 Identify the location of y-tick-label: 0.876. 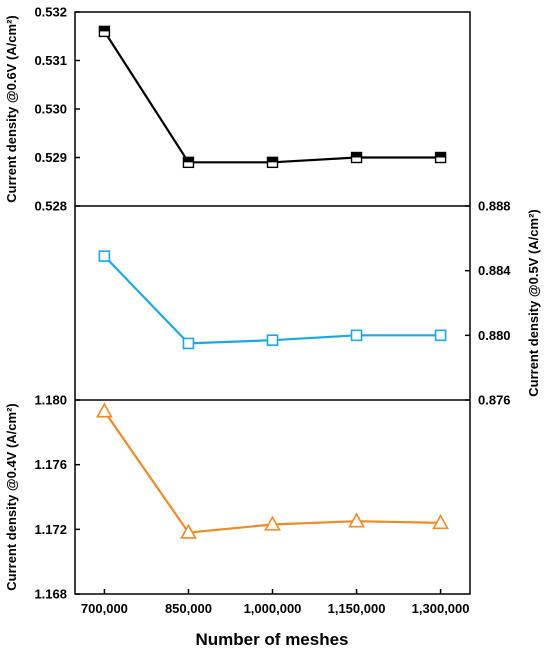
(494, 400).